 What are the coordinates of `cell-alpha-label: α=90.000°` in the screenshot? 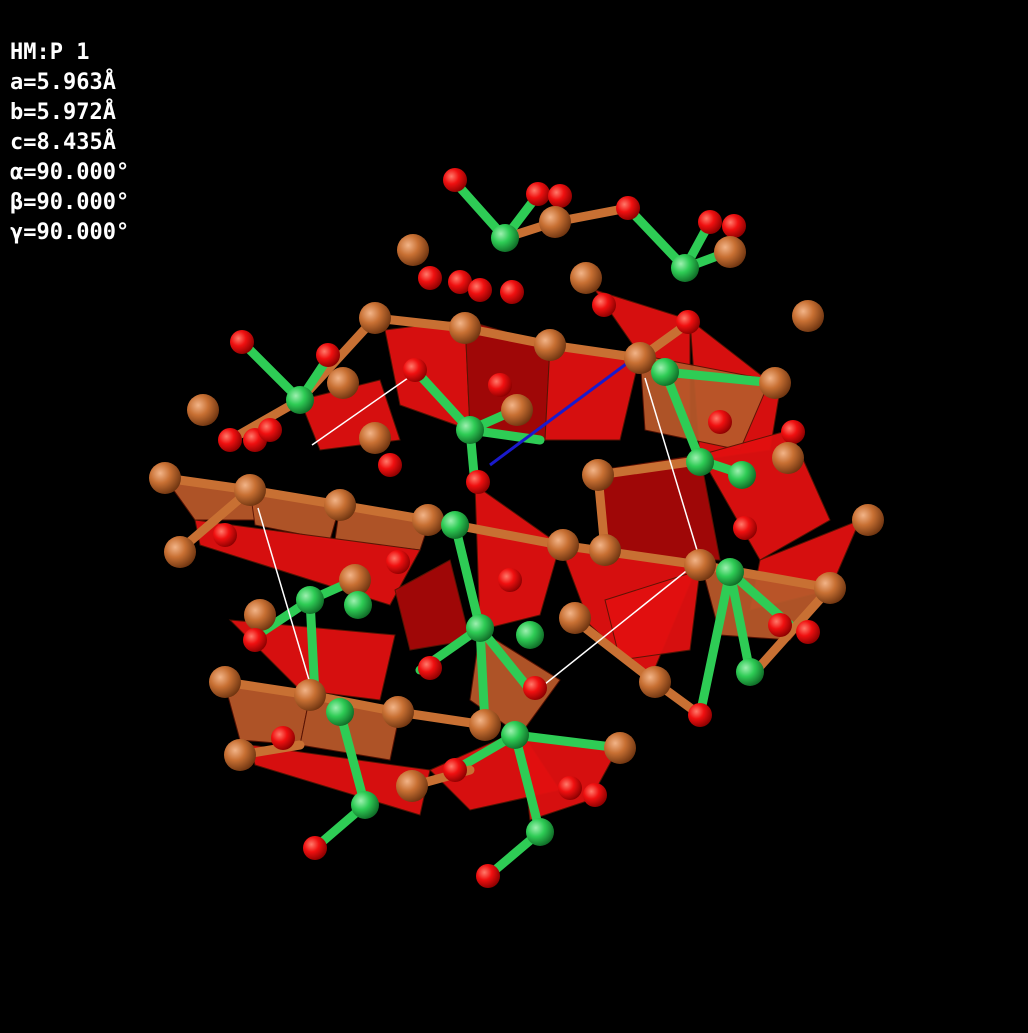 It's located at (70, 172).